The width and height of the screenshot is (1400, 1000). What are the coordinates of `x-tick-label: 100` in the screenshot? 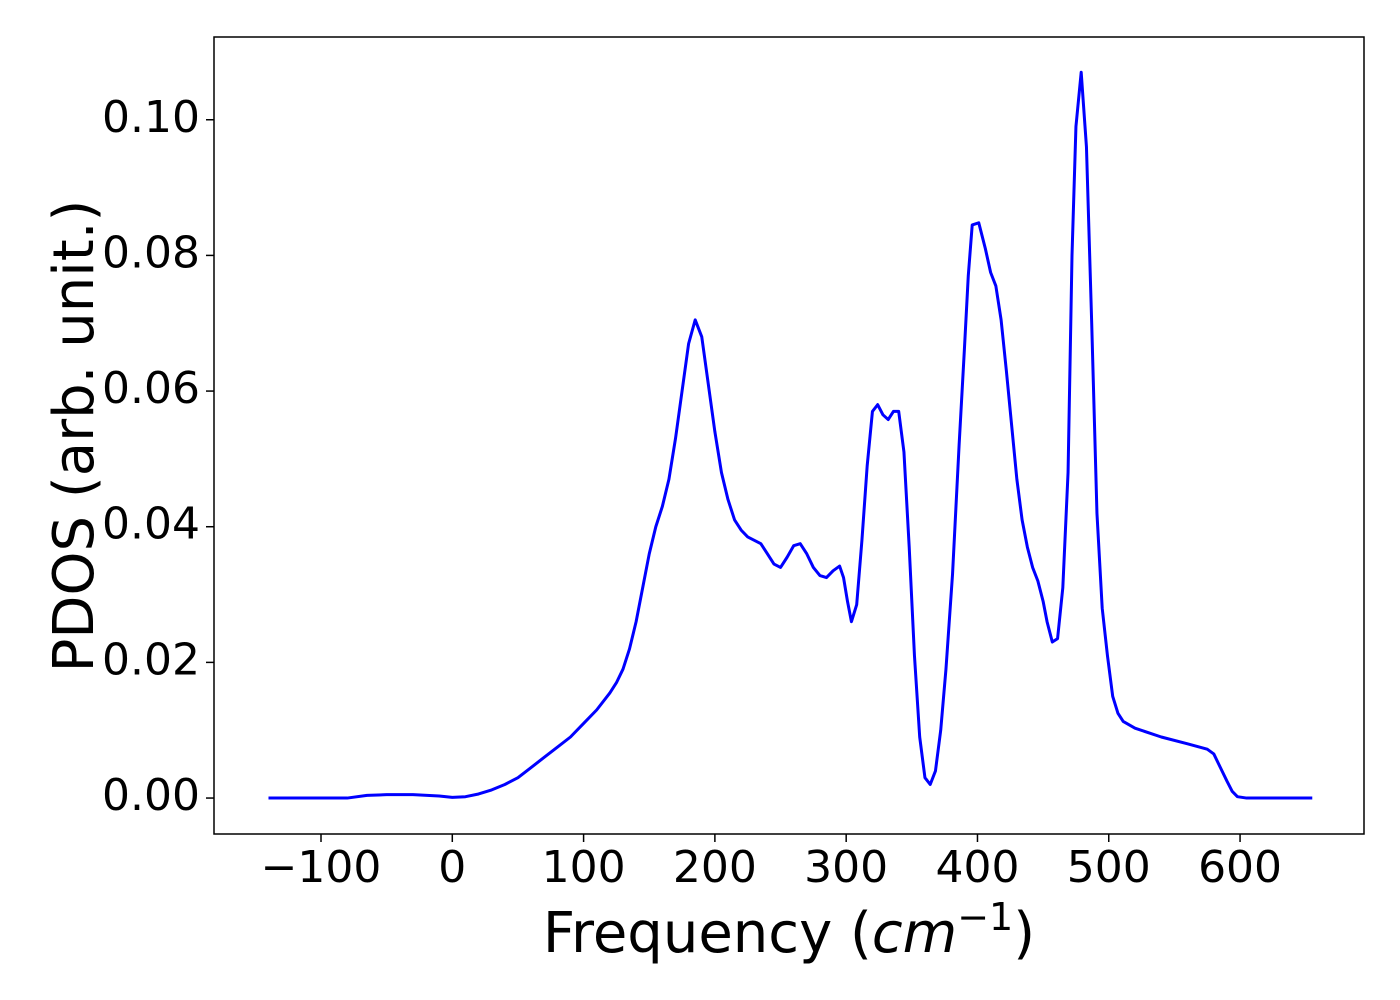 It's located at (584, 867).